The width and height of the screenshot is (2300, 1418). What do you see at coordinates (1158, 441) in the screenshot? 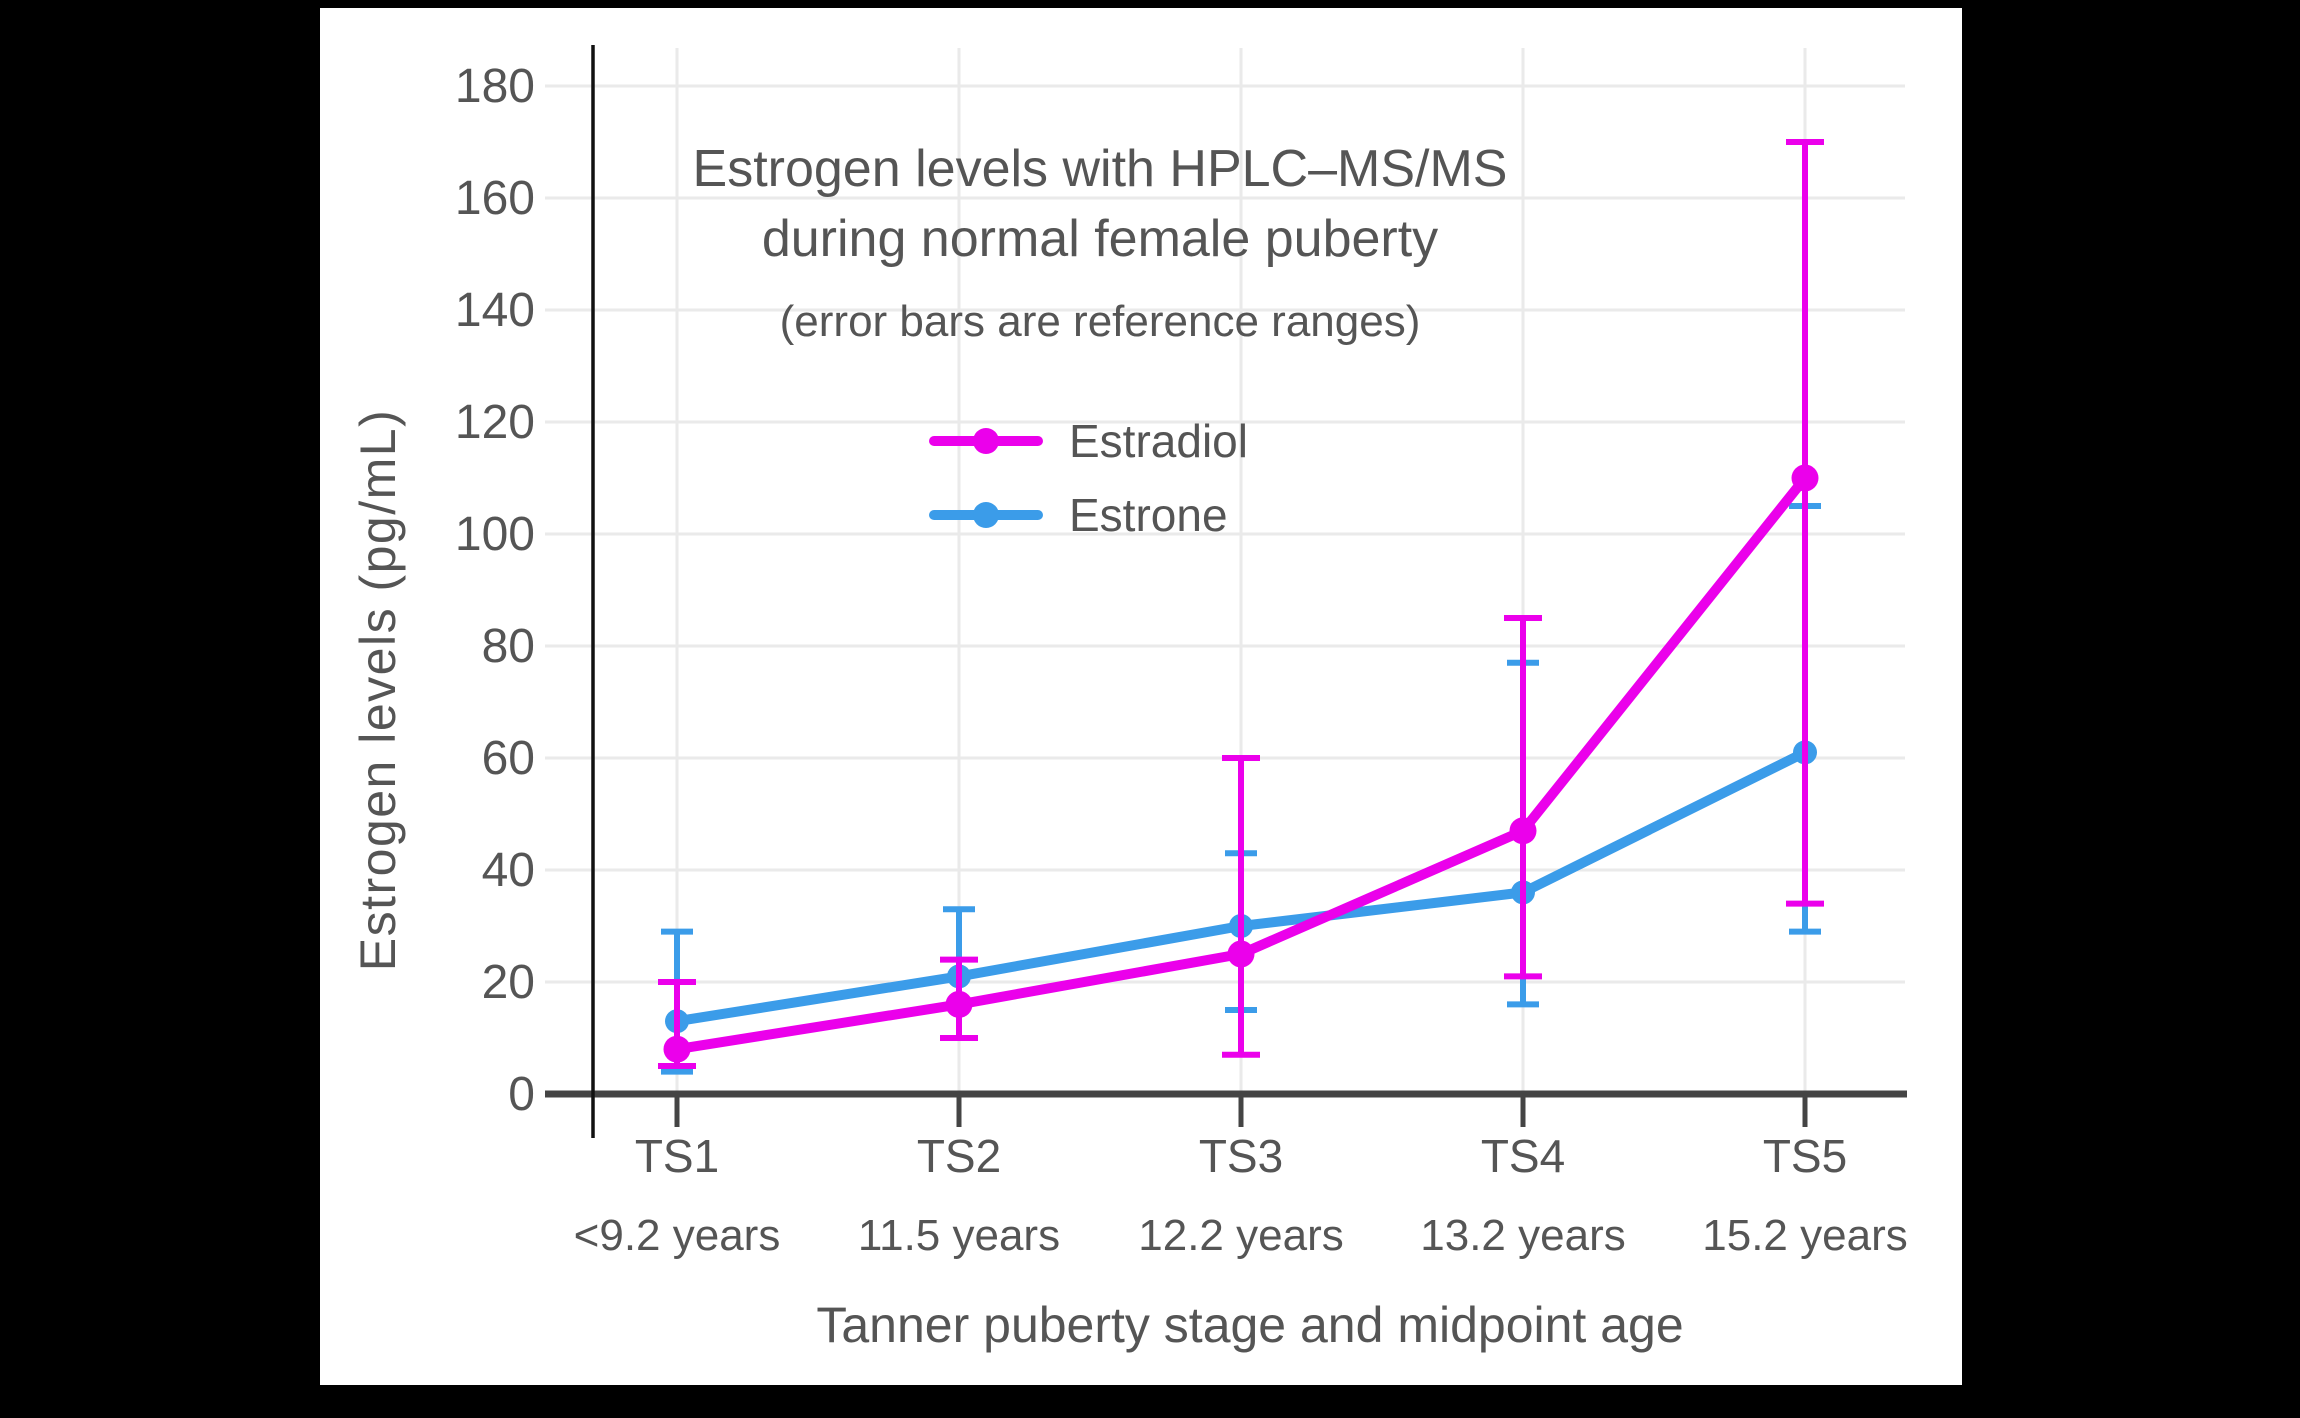
I see `legend-label-estradiol: Estradiol` at bounding box center [1158, 441].